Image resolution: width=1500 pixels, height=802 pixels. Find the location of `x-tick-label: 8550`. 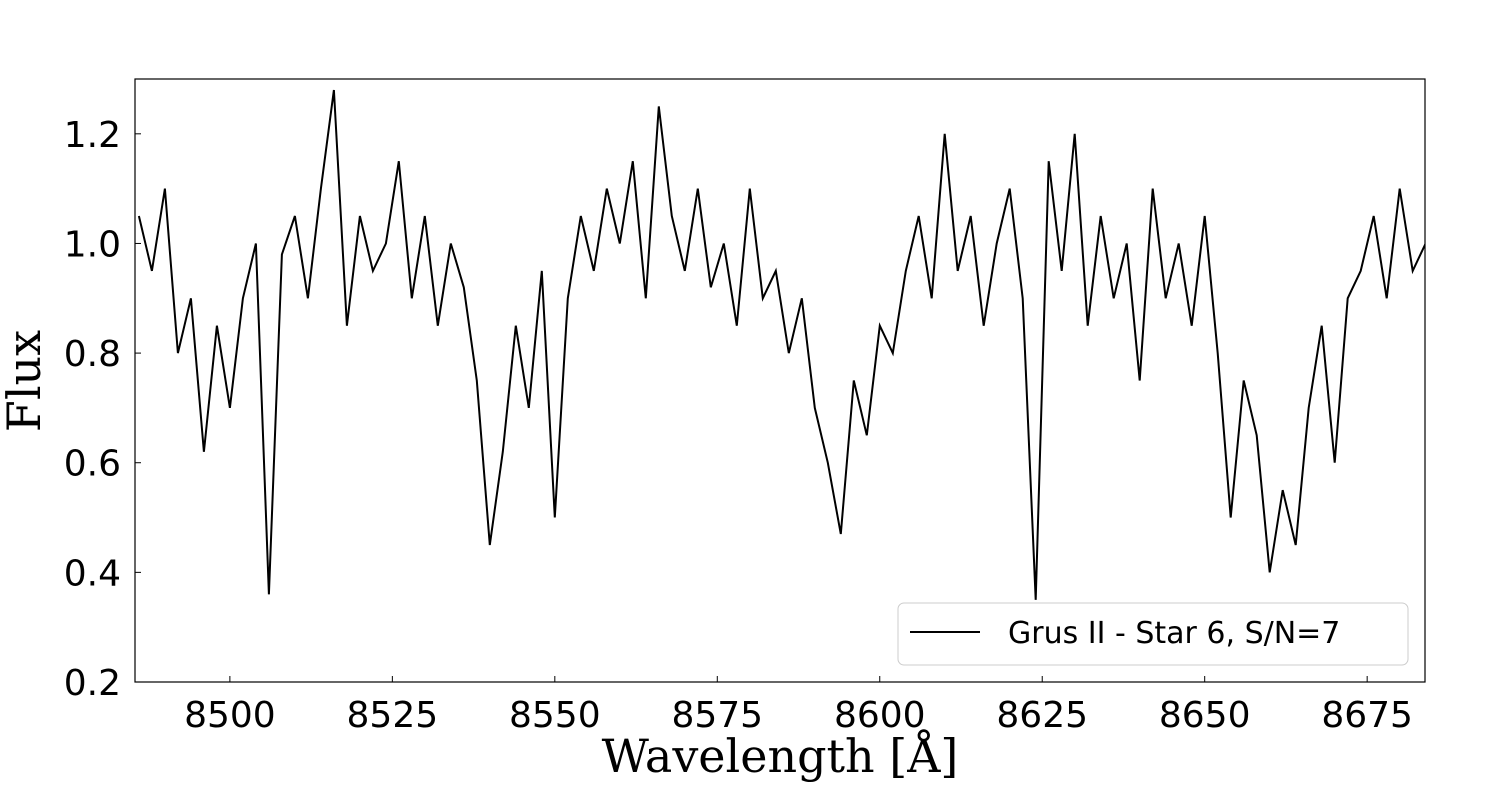

x-tick-label: 8550 is located at coordinates (555, 715).